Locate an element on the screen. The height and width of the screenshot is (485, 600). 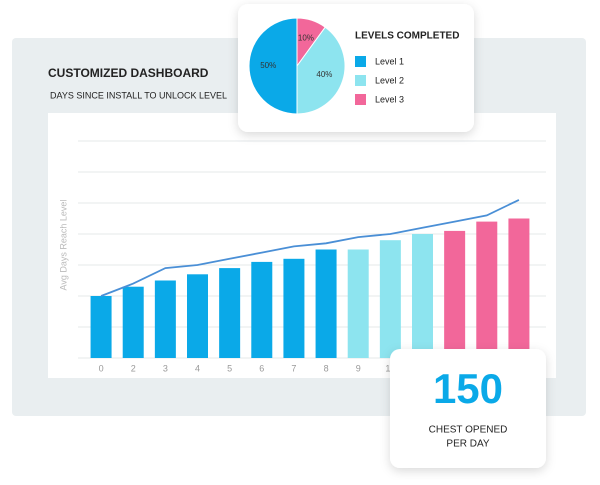
x-tick-label: 9 is located at coordinates (358, 368).